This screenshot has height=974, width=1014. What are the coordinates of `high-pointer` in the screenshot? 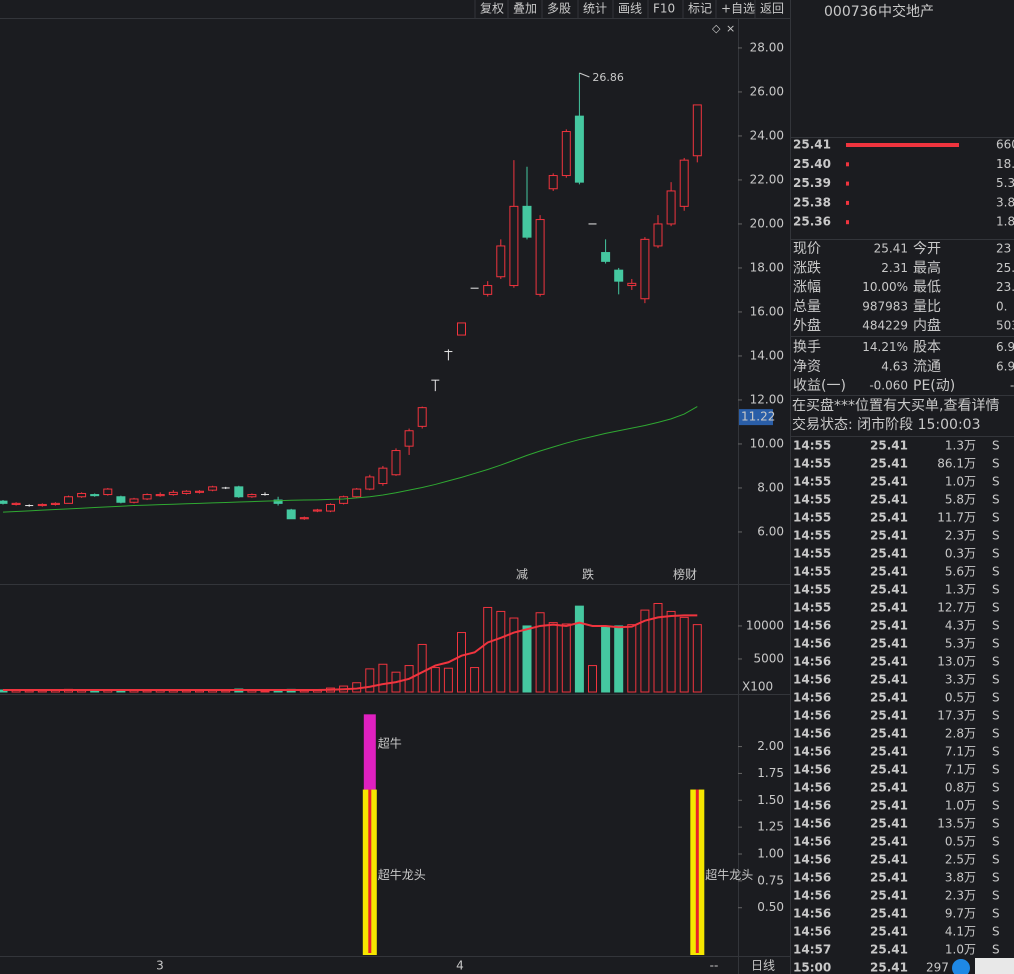 It's located at (584, 75).